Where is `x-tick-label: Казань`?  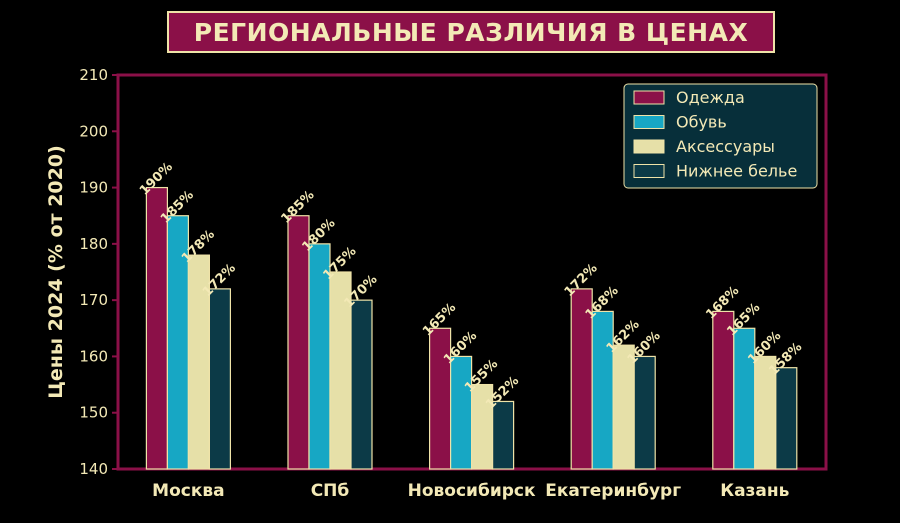 x-tick-label: Казань is located at coordinates (754, 491).